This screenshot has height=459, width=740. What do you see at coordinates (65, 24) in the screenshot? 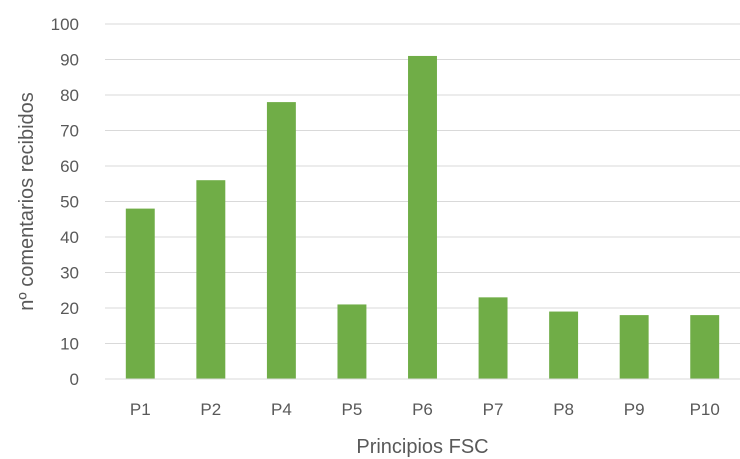
I see `y-tick-label: 100` at bounding box center [65, 24].